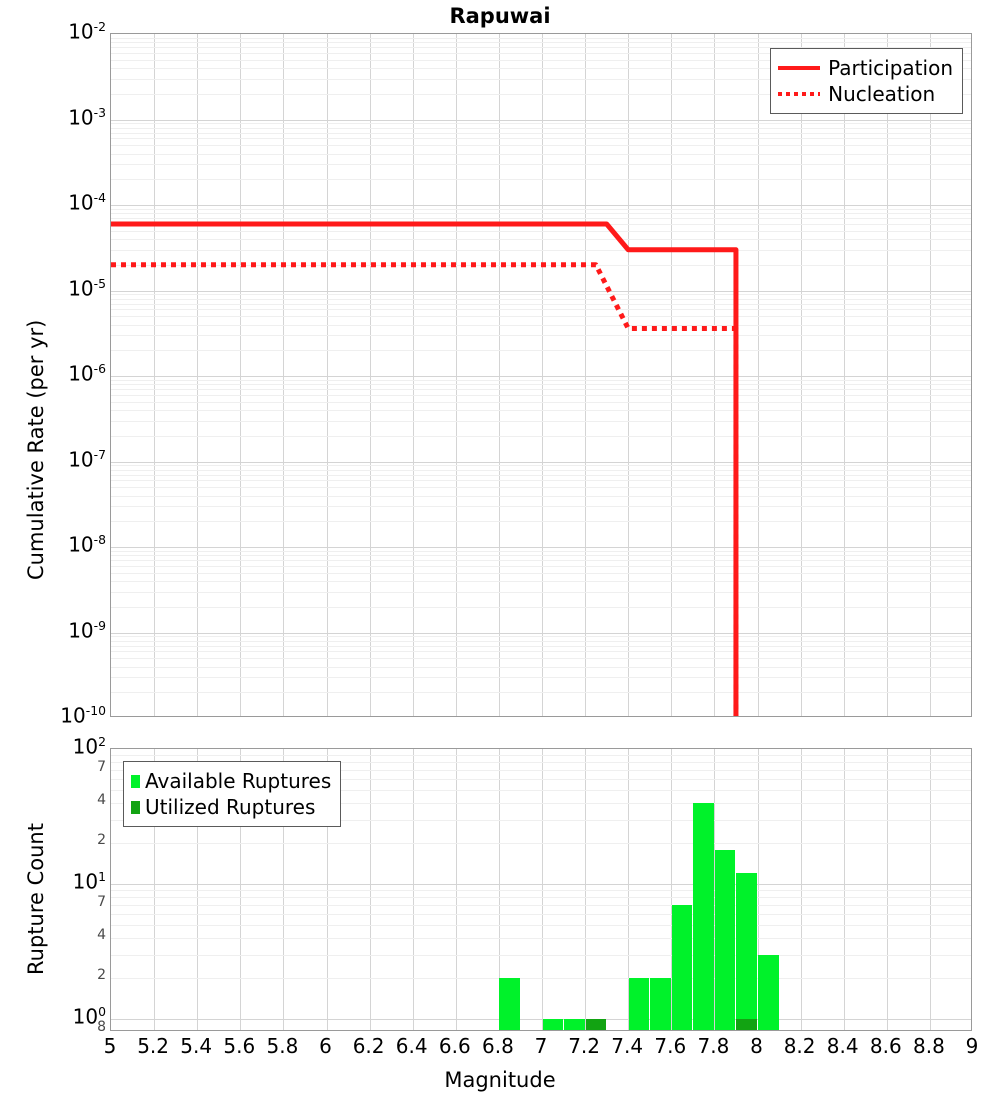 Image resolution: width=1000 pixels, height=1100 pixels. I want to click on nucleation-line-icon, so click(799, 94).